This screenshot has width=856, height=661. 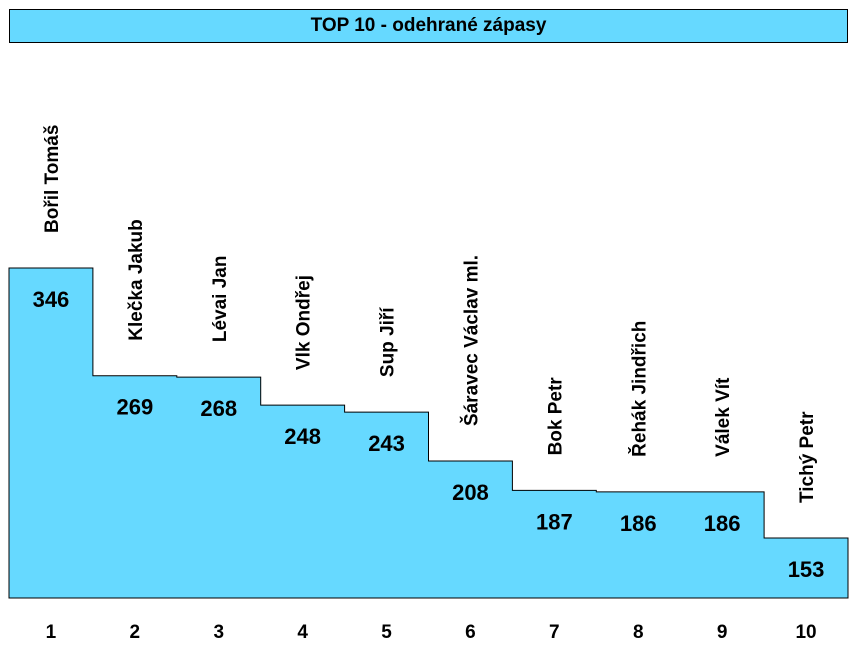 What do you see at coordinates (386, 443) in the screenshot?
I see `value-label: 243` at bounding box center [386, 443].